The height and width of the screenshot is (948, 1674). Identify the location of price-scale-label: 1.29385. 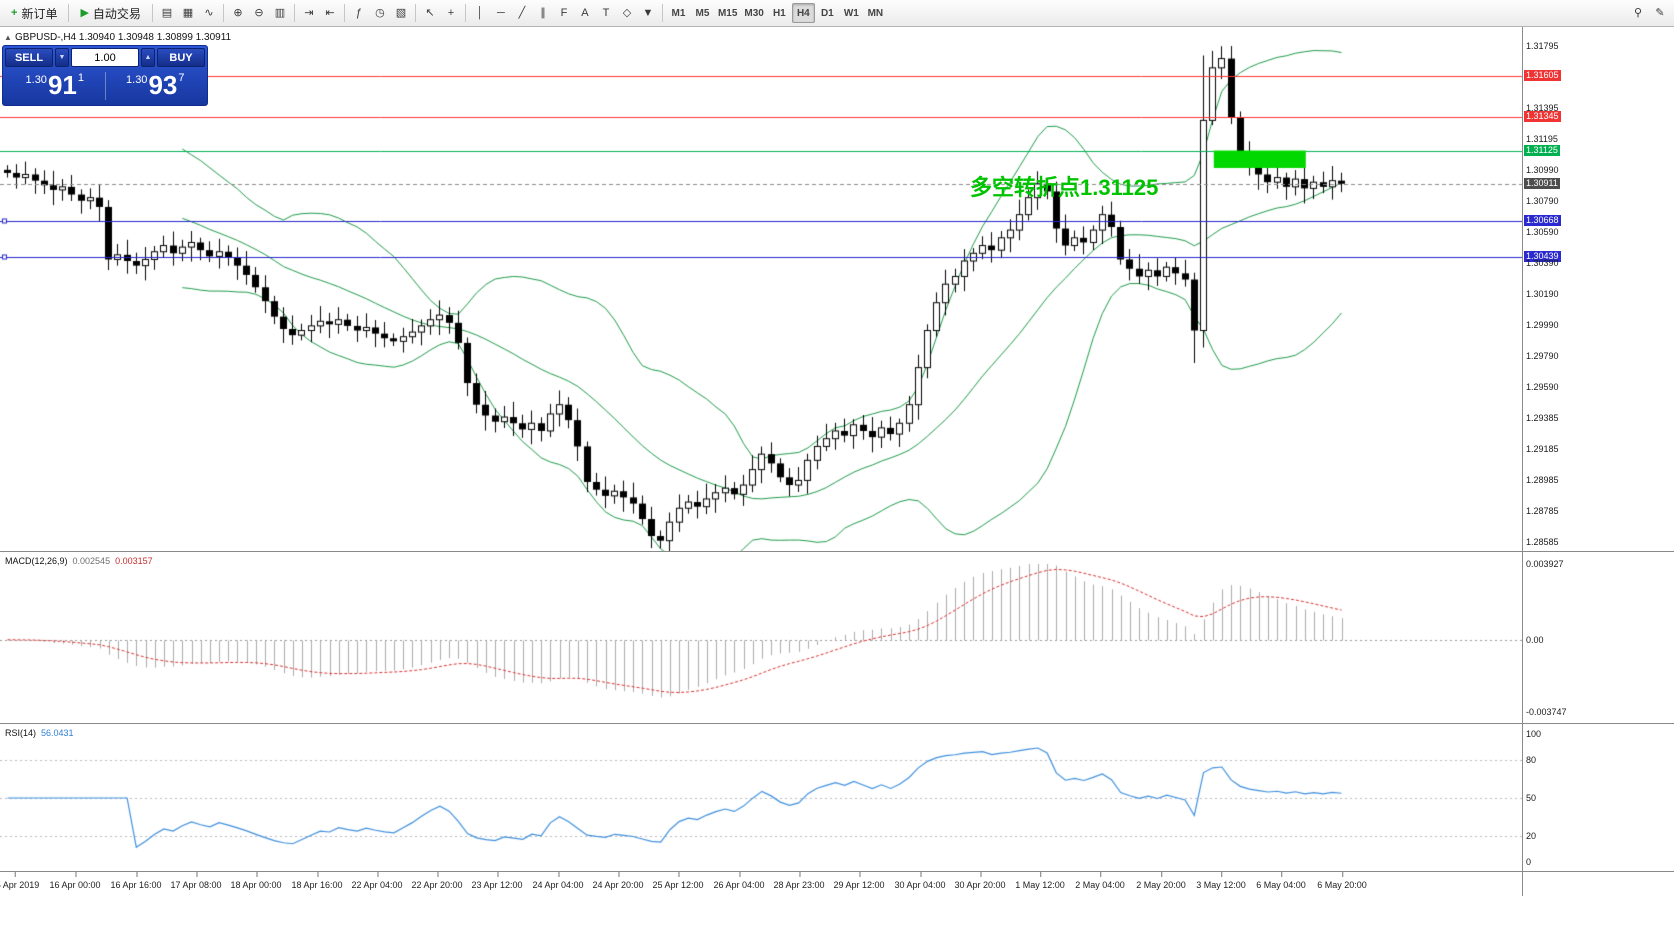
(1542, 418).